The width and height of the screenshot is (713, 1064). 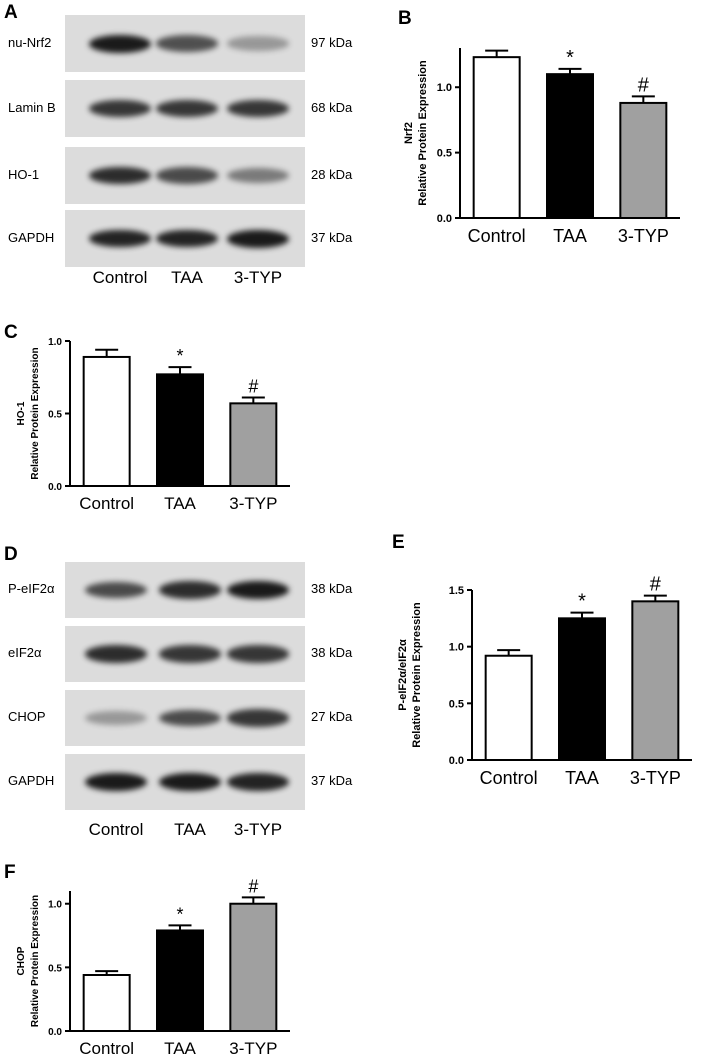 What do you see at coordinates (21, 413) in the screenshot?
I see `y-axis-label: HO-1` at bounding box center [21, 413].